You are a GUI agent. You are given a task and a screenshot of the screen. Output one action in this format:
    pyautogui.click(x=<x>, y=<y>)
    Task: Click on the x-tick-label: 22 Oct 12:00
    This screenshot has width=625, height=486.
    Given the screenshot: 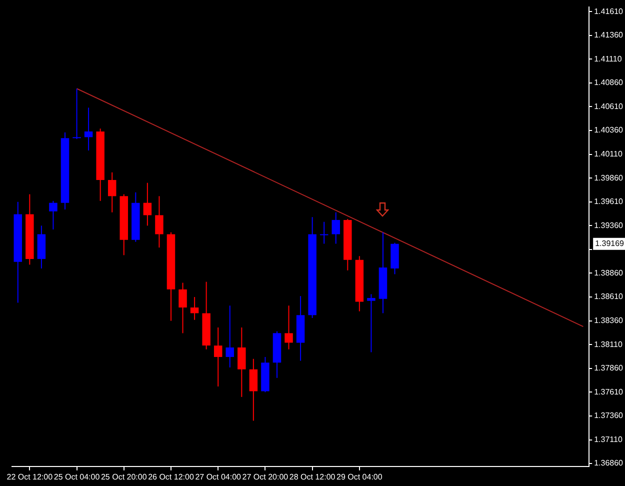 What is the action you would take?
    pyautogui.click(x=30, y=477)
    